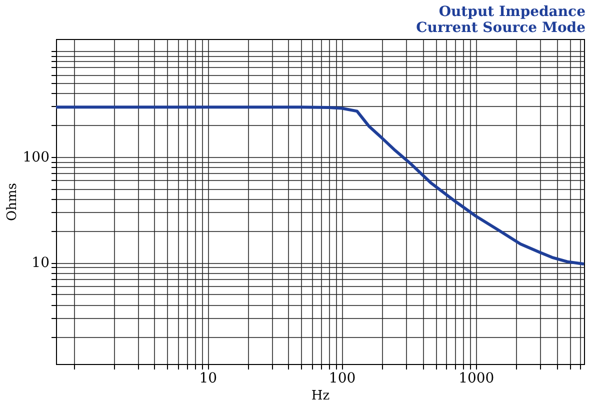 The height and width of the screenshot is (407, 591). Describe the element at coordinates (342, 378) in the screenshot. I see `x-tick-label: 100` at that location.